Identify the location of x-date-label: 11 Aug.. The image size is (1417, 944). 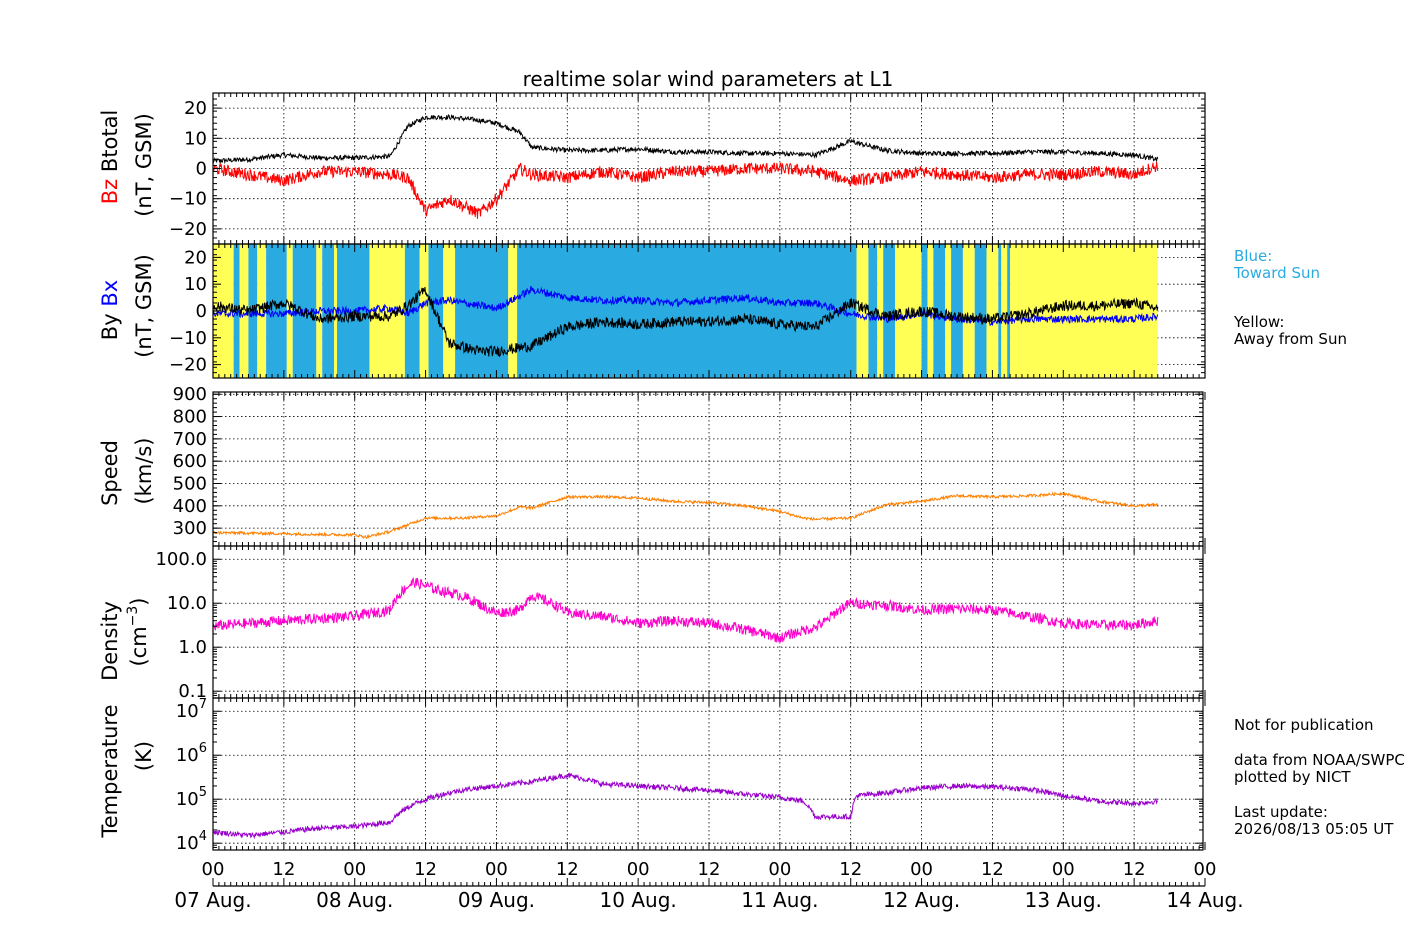
(779, 900).